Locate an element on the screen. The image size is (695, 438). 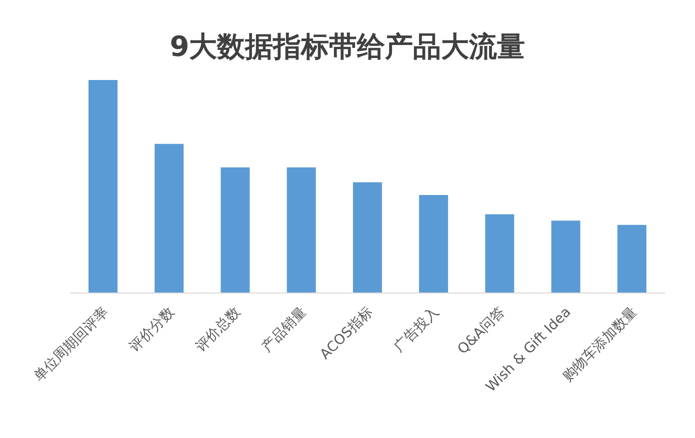
x-tick-label: 产品销量 is located at coordinates (284, 330).